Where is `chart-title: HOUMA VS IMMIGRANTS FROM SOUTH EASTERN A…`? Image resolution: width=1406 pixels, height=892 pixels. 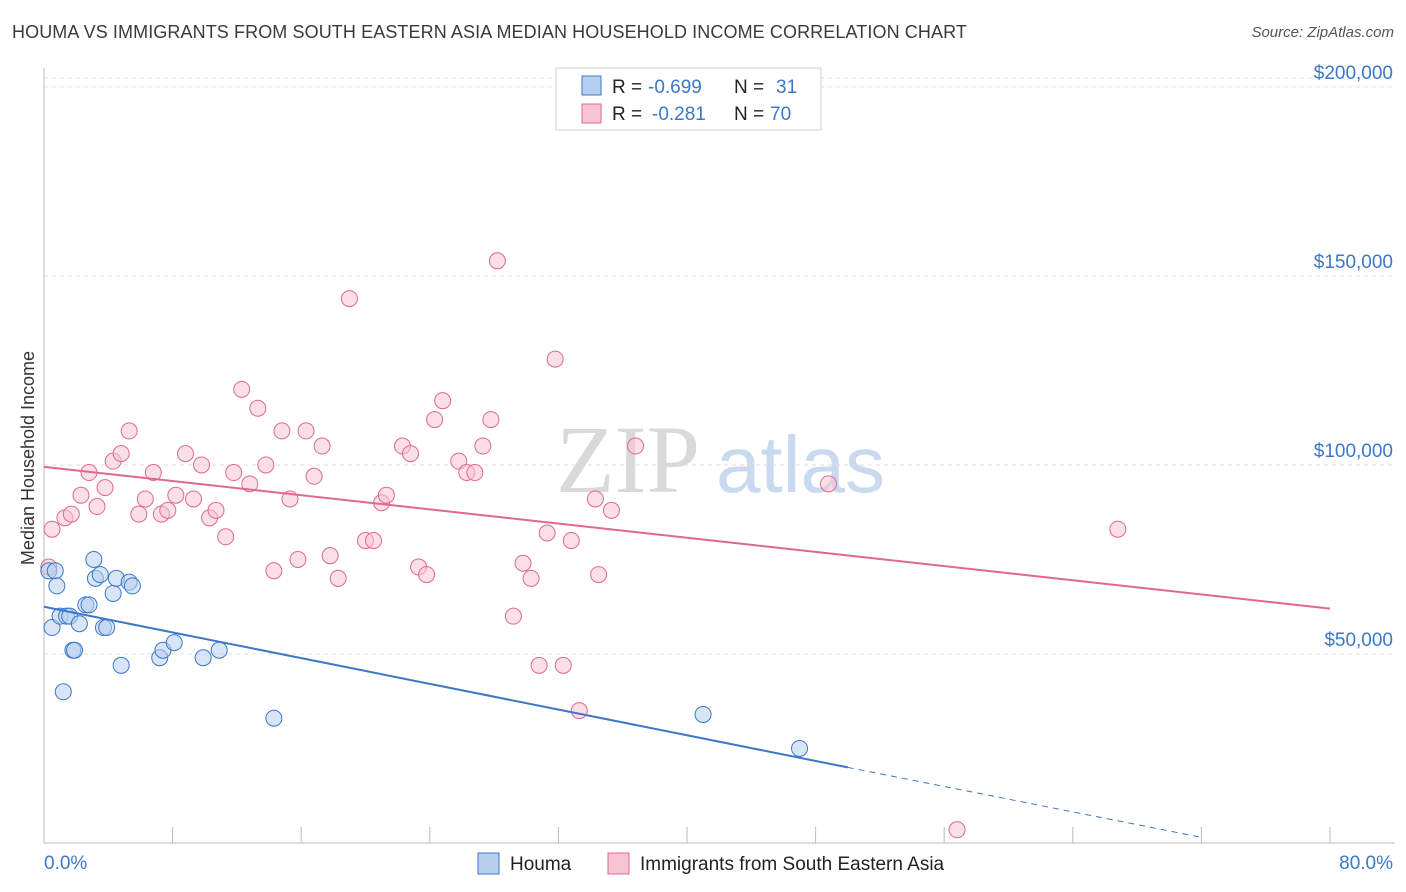
chart-title: HOUMA VS IMMIGRANTS FROM SOUTH EASTERN A… is located at coordinates (489, 32).